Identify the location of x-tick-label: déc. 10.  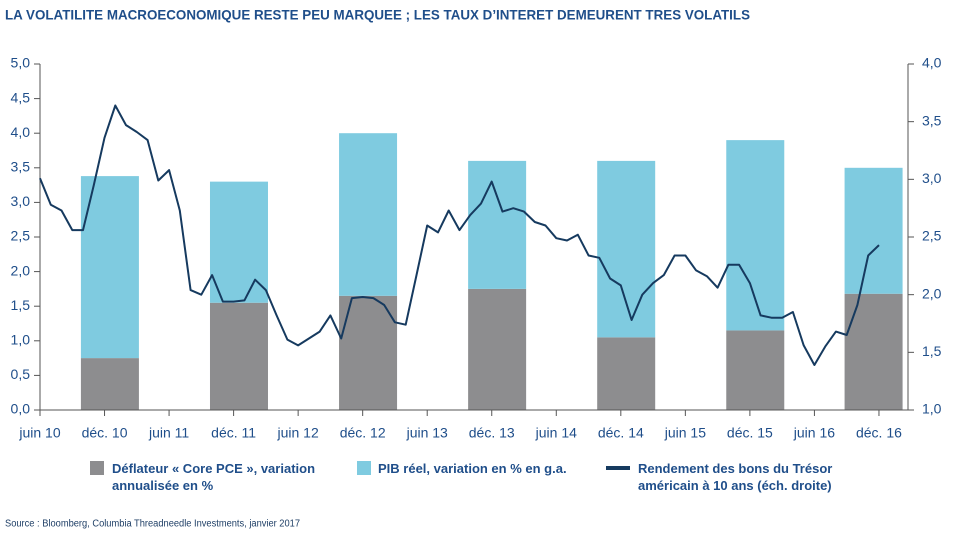
(105, 433).